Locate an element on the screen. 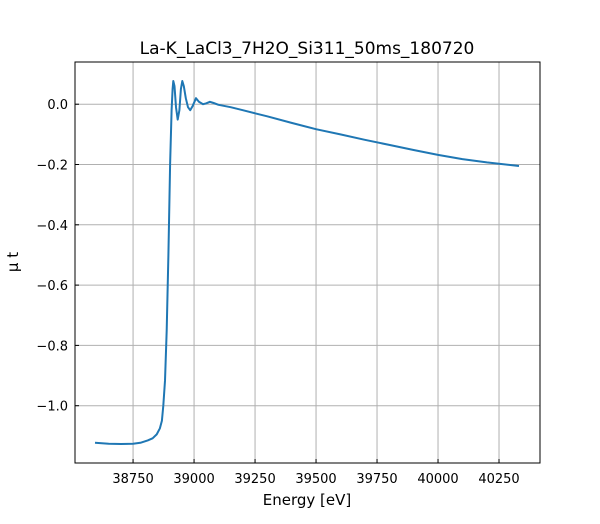  y-tick-label: −0.2 is located at coordinates (52, 166).